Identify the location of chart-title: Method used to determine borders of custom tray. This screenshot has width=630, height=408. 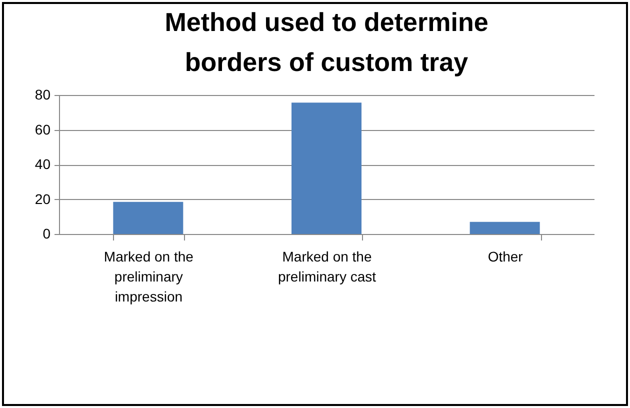
(326, 42).